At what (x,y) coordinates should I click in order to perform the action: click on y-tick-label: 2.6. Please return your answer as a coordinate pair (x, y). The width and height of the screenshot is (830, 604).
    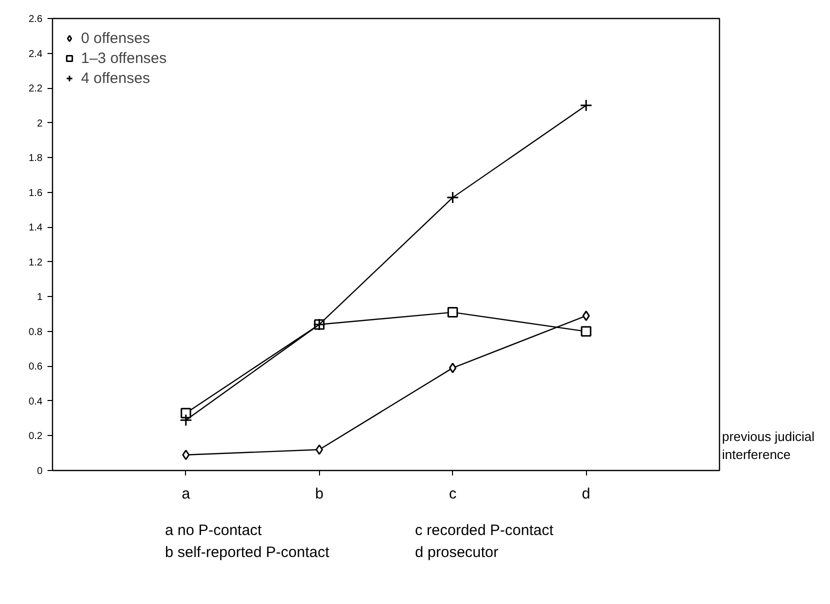
    Looking at the image, I should click on (35, 19).